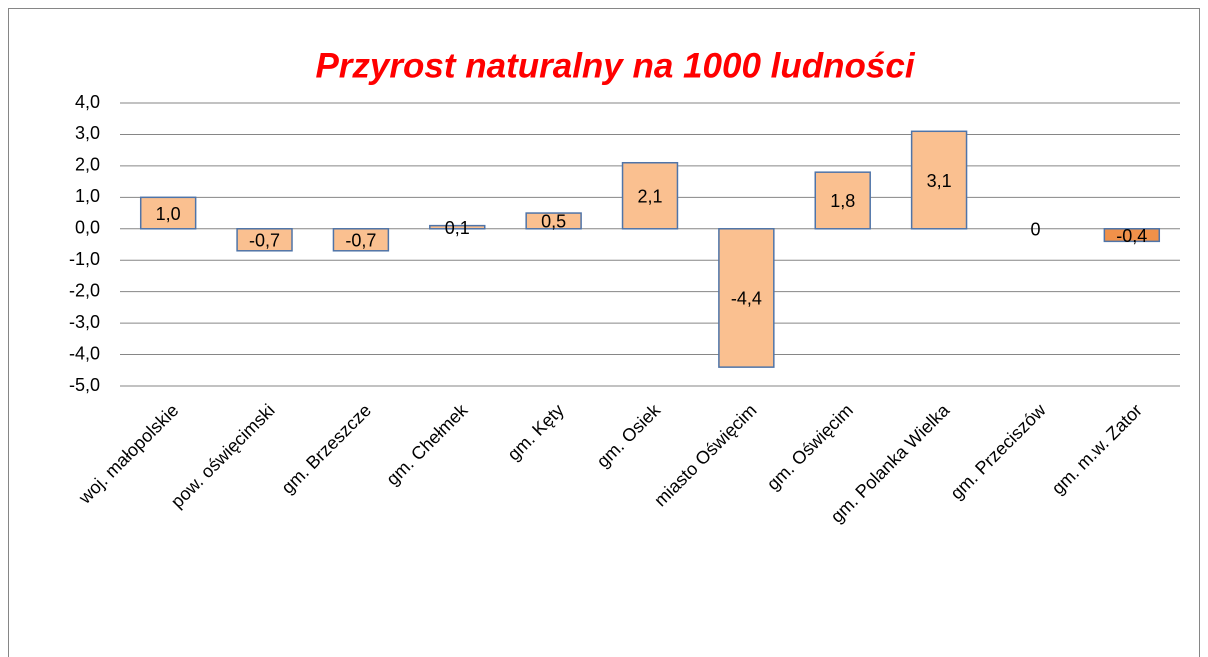  What do you see at coordinates (84, 290) in the screenshot?
I see `y-tick-label: -2,0` at bounding box center [84, 290].